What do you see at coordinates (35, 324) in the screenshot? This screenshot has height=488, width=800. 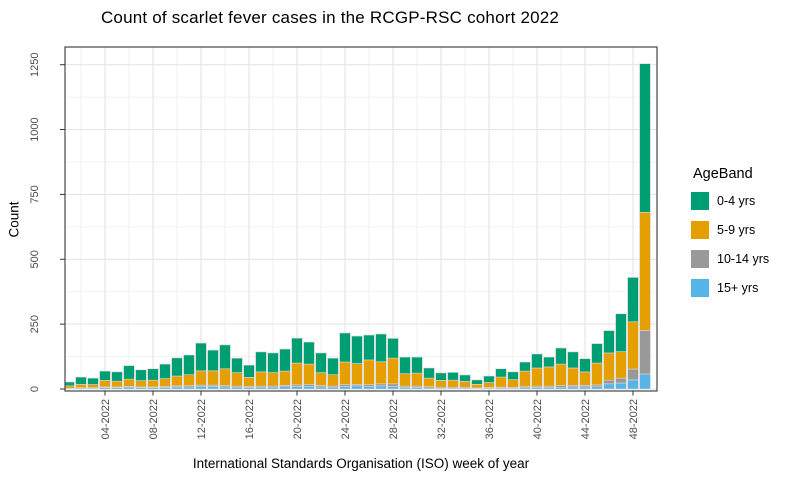 I see `y-tick-label: 250` at bounding box center [35, 324].